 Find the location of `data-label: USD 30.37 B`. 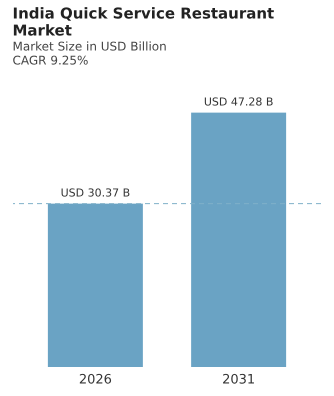

data-label: USD 30.37 B is located at coordinates (95, 193).